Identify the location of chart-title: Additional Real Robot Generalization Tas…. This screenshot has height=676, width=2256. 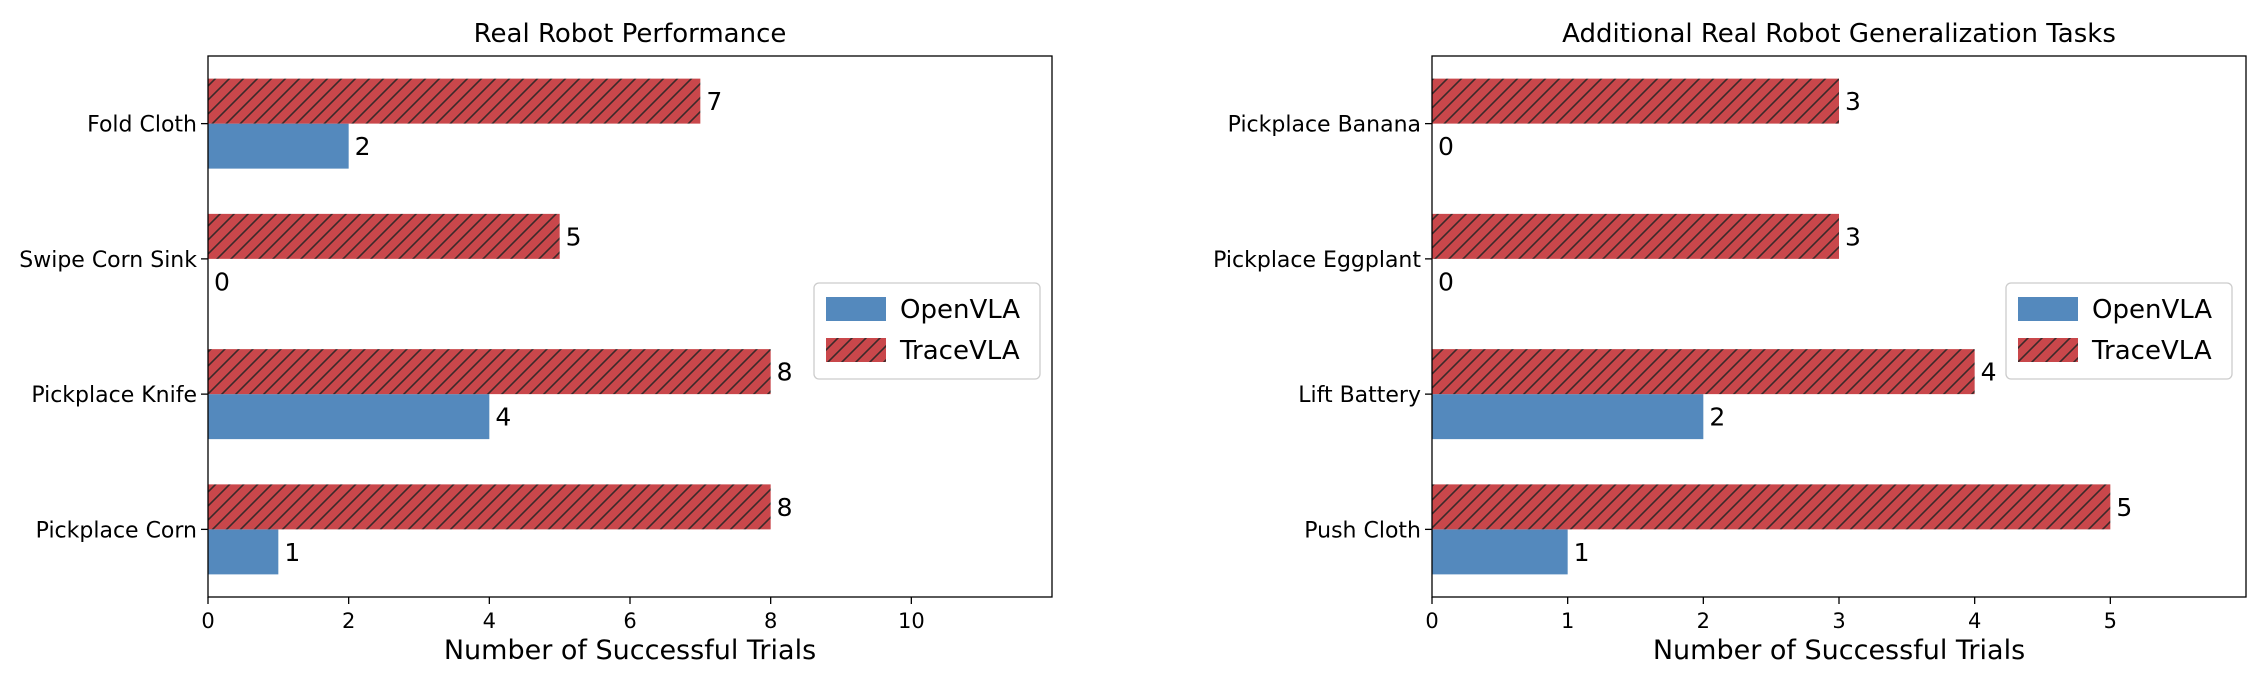
(1839, 34).